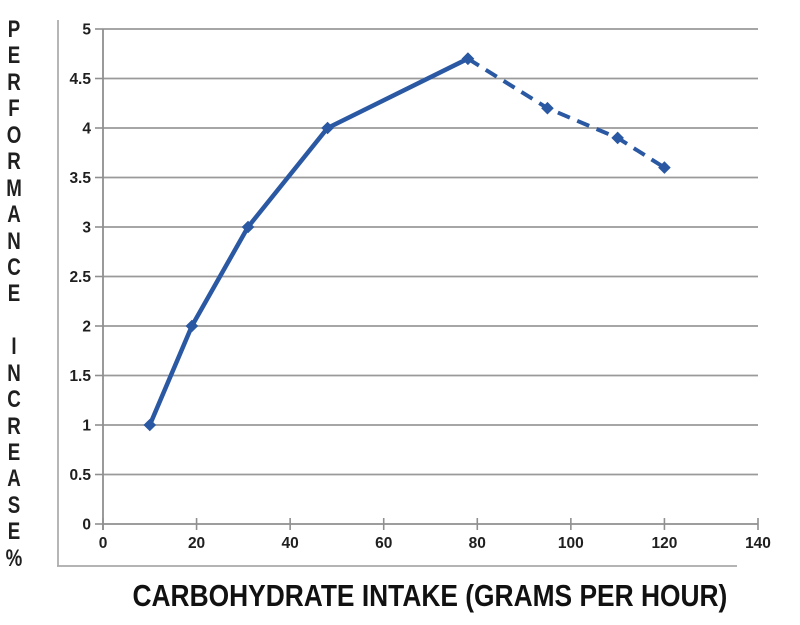 This screenshot has width=800, height=625. Describe the element at coordinates (80, 79) in the screenshot. I see `y-tick-label: 4.5` at that location.